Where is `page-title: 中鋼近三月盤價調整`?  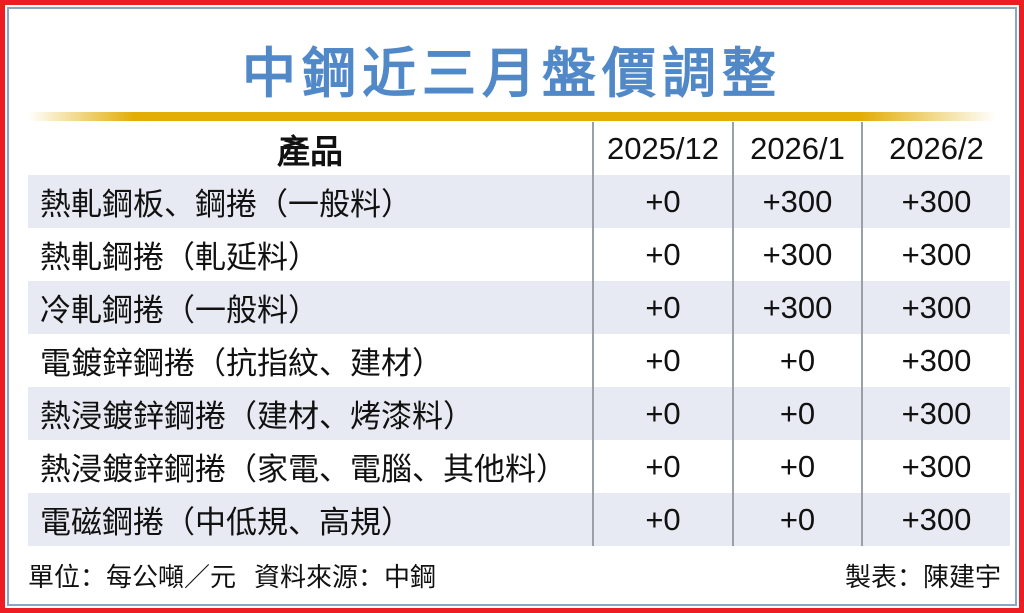
page-title: 中鋼近三月盤價調整 is located at coordinates (512, 74).